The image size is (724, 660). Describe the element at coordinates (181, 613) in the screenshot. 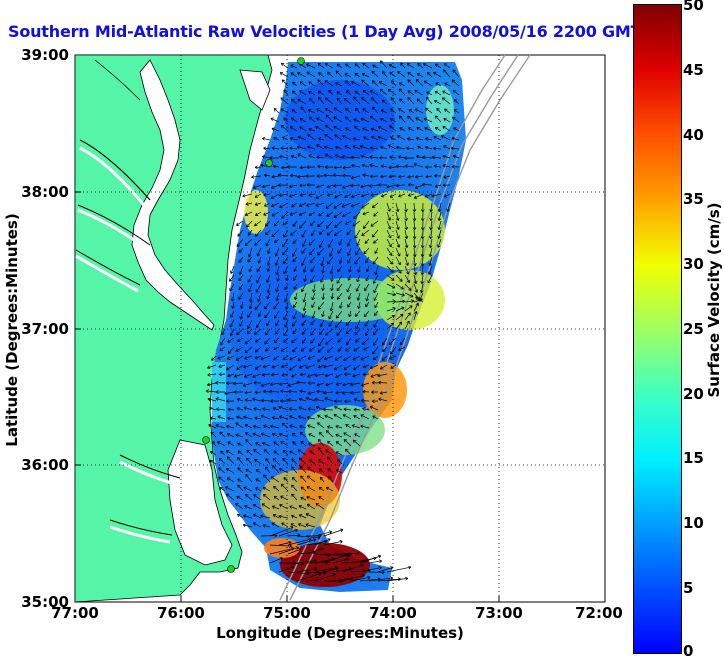

I see `x-tick-label: 76:00` at that location.